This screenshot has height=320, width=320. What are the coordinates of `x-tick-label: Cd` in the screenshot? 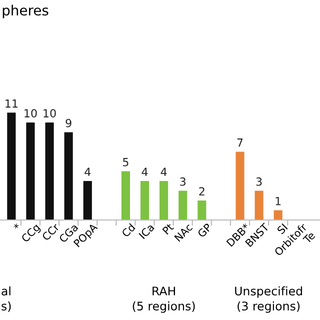 It's located at (128, 230).